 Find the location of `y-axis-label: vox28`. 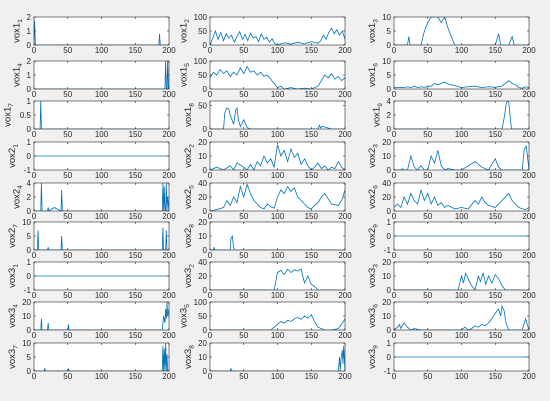

y-axis-label: vox28 is located at coordinates (189, 236).